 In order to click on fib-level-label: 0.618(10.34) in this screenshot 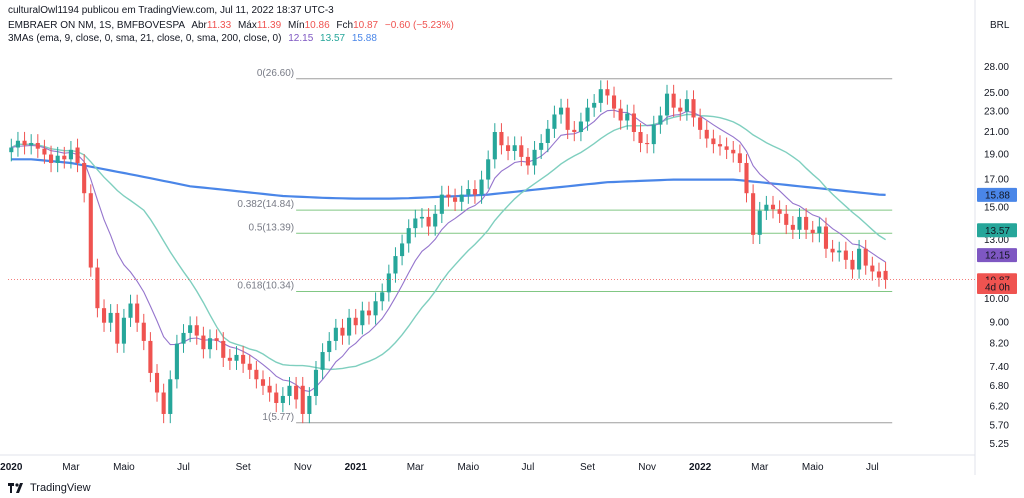, I will do `click(265, 285)`.